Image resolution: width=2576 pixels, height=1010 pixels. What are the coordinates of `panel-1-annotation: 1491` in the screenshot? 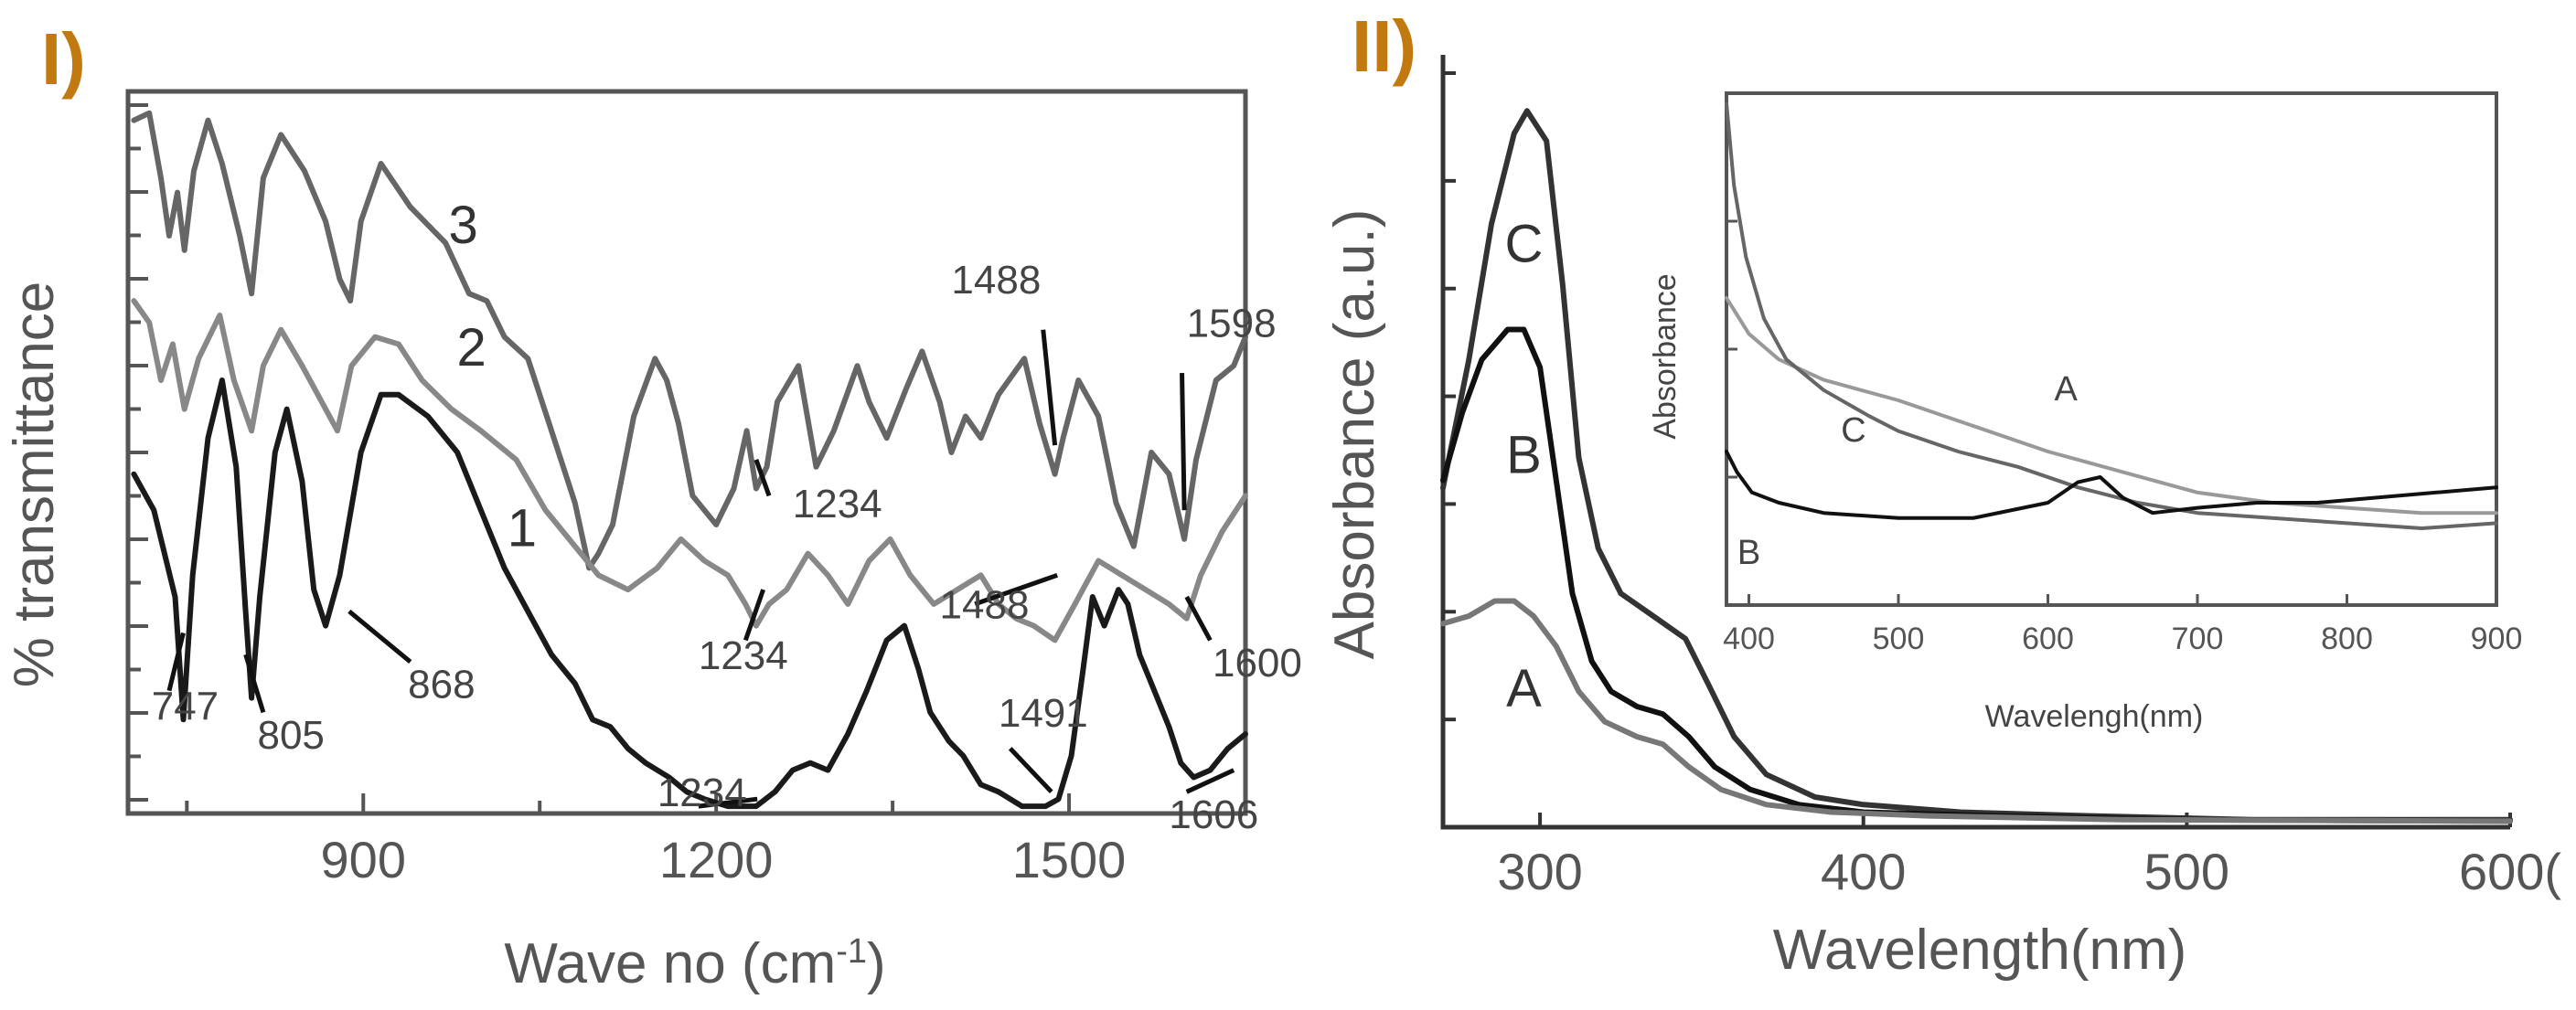 It's located at (1043, 714).